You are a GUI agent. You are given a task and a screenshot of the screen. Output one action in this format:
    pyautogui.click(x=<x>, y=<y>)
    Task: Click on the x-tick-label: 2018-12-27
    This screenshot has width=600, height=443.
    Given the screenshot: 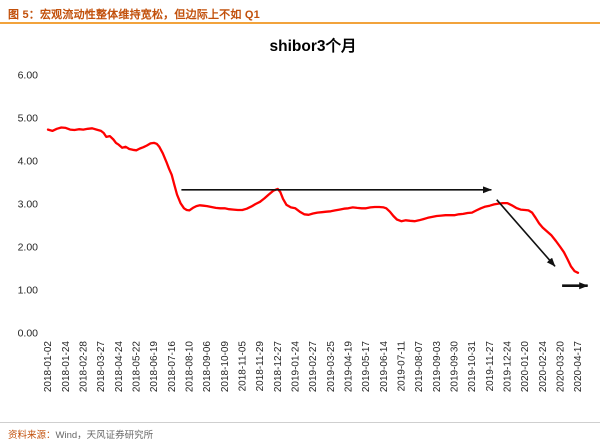 What is the action you would take?
    pyautogui.click(x=278, y=367)
    